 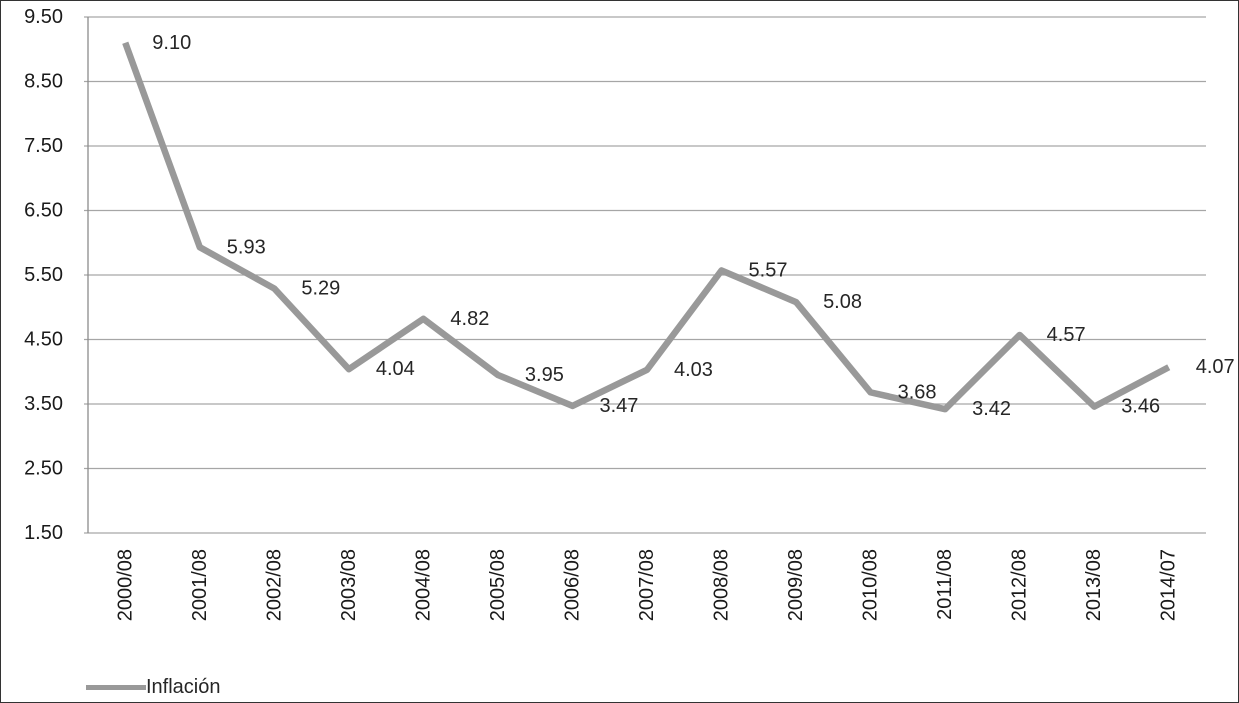 I want to click on x-axis-tick-label: 2004/08, so click(x=423, y=585).